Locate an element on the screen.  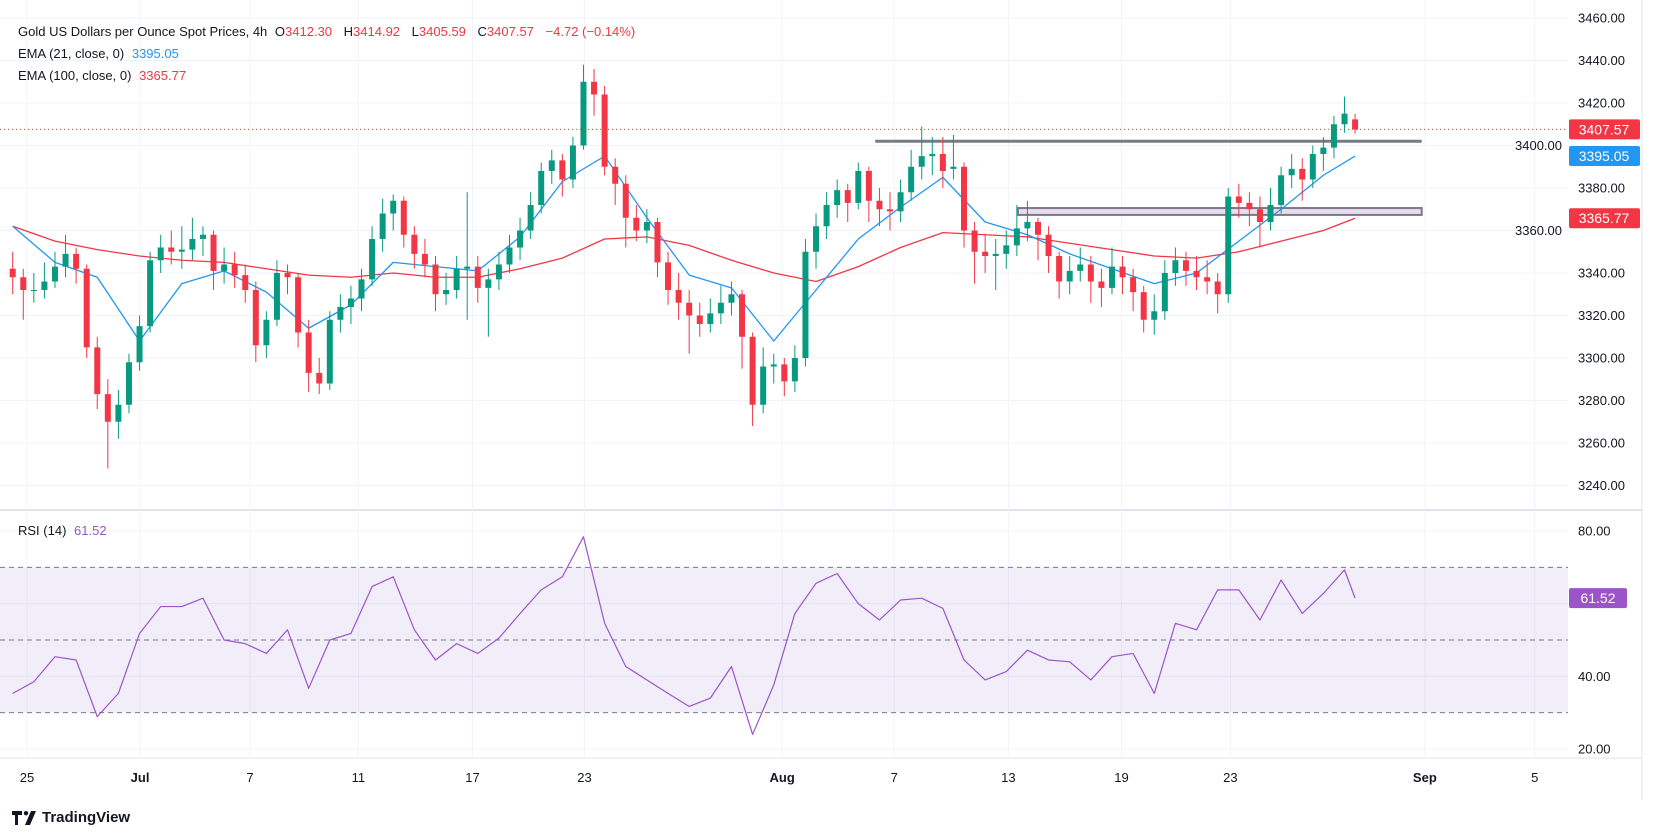
ema21-legend: EMA (21, close, 0) 3395.05 is located at coordinates (100, 54).